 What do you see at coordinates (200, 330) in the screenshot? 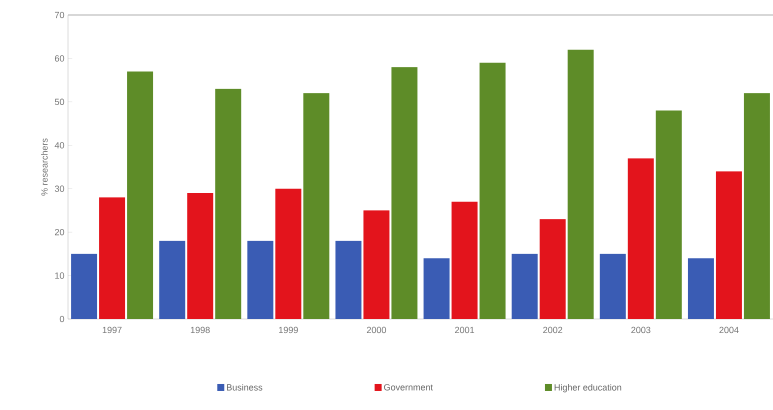
I see `x-tick-label: 1998` at bounding box center [200, 330].